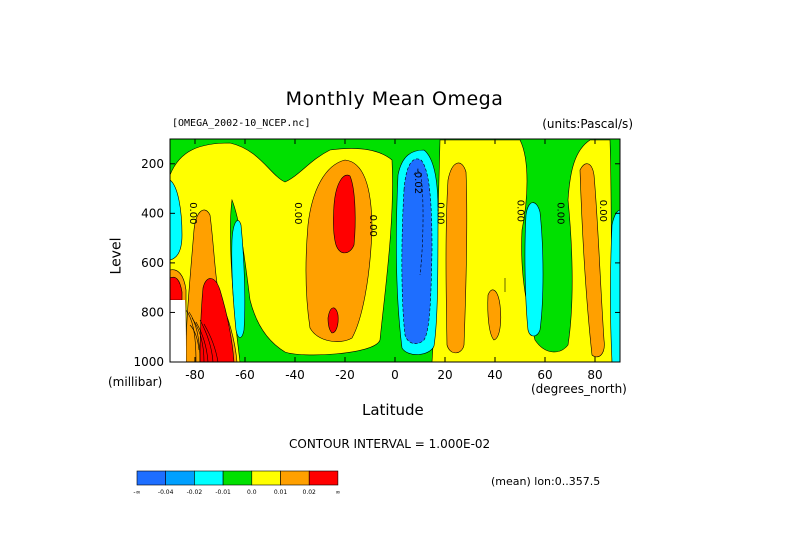 The width and height of the screenshot is (789, 558). I want to click on red-region-30s-low, so click(333, 320).